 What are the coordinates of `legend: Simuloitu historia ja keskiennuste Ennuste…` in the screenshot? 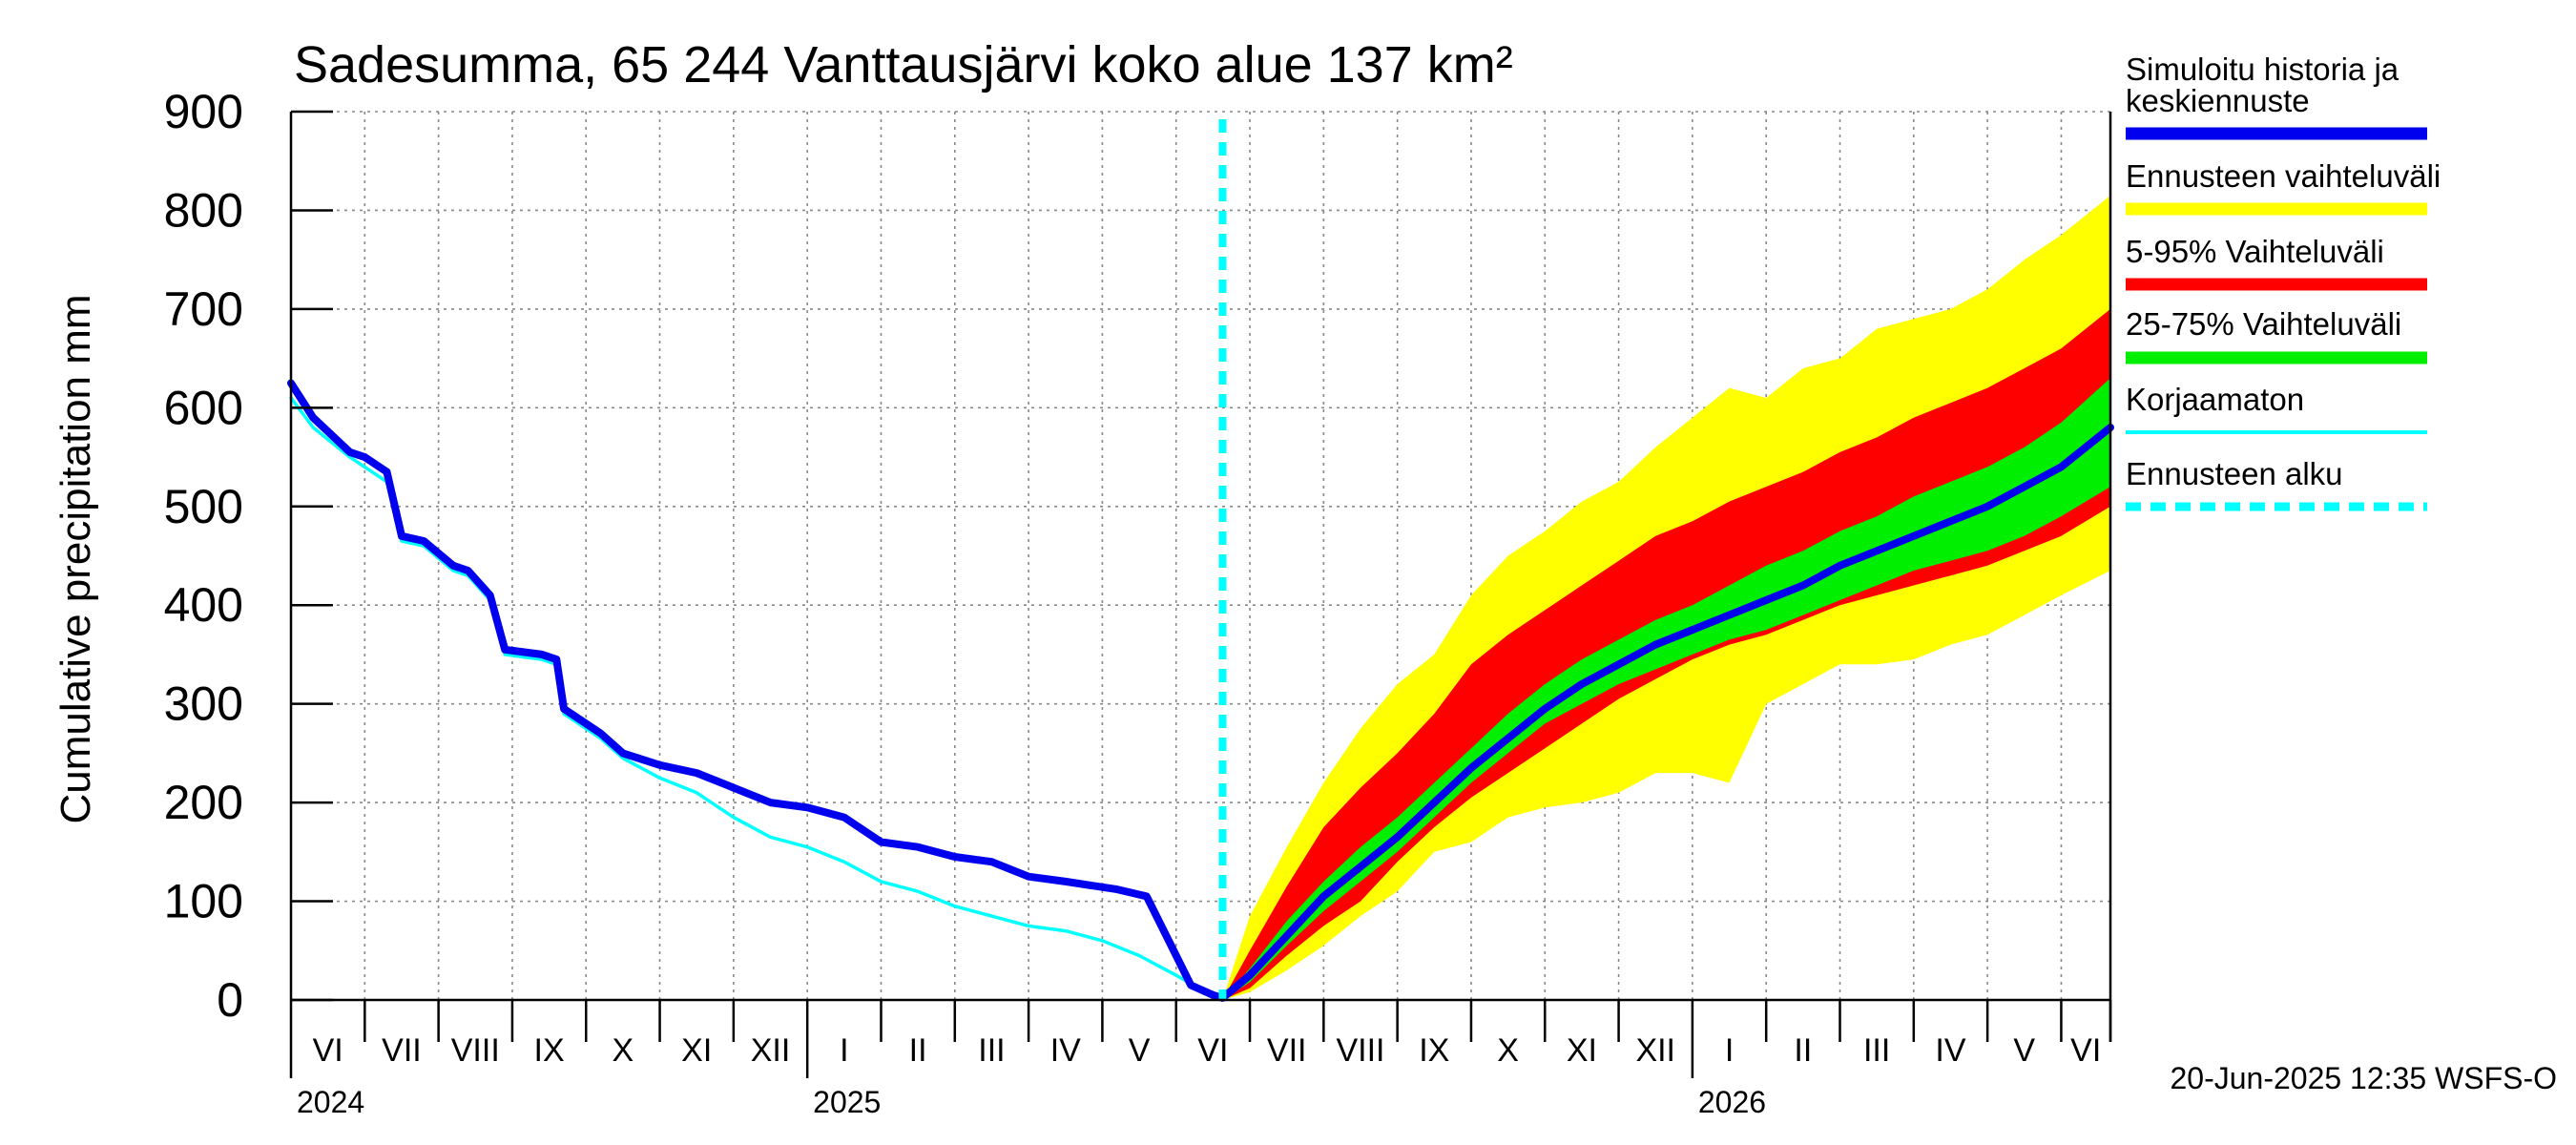 It's located at (2283, 282).